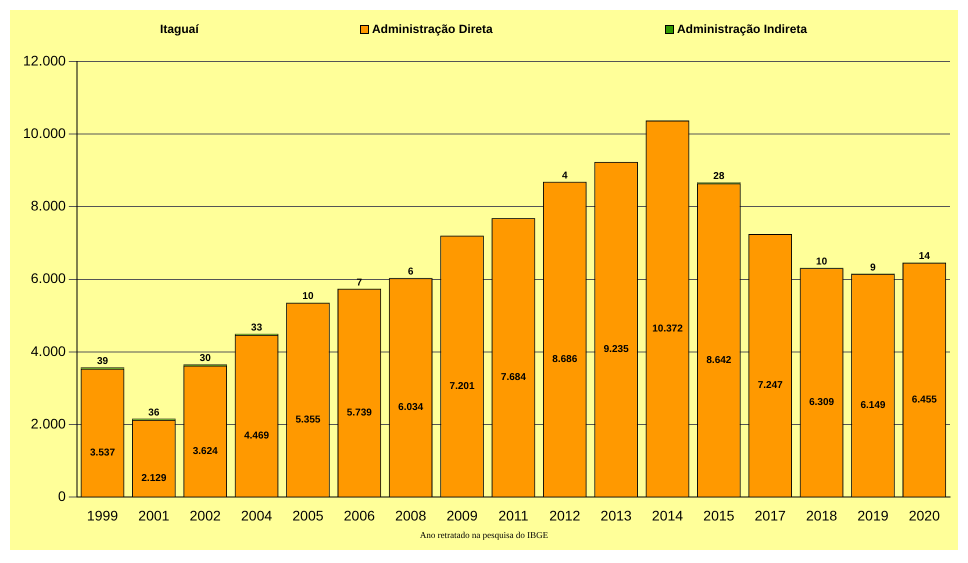 Image resolution: width=968 pixels, height=563 pixels. Describe the element at coordinates (873, 515) in the screenshot. I see `x-tick-label: 2019` at that location.